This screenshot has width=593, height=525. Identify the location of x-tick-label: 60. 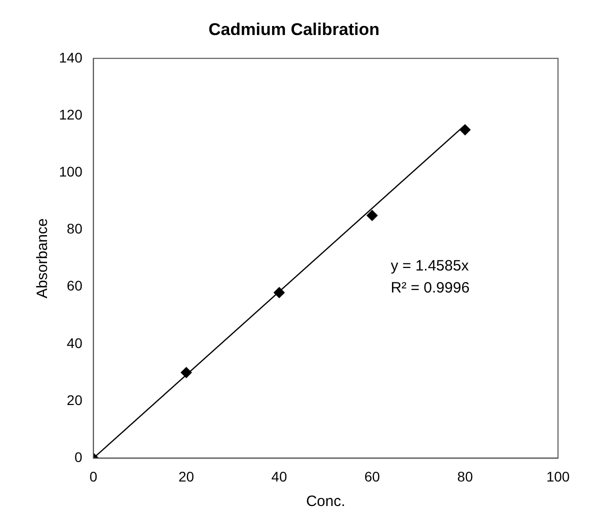
(372, 476).